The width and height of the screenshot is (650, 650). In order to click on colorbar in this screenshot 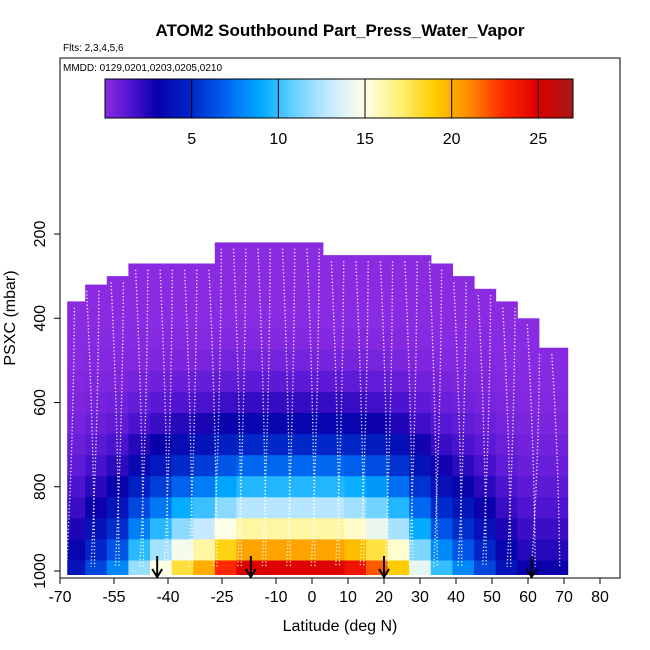, I will do `click(339, 98)`.